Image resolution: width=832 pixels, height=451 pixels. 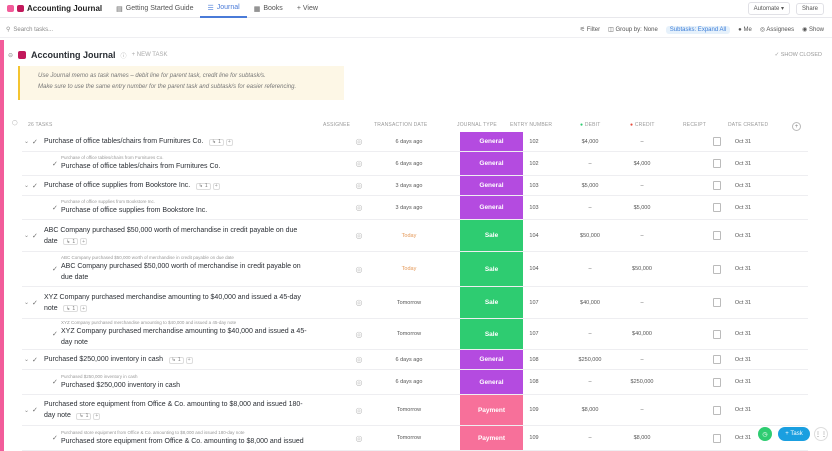 I want to click on new-task-button: + NEW TASK, so click(x=149, y=55).